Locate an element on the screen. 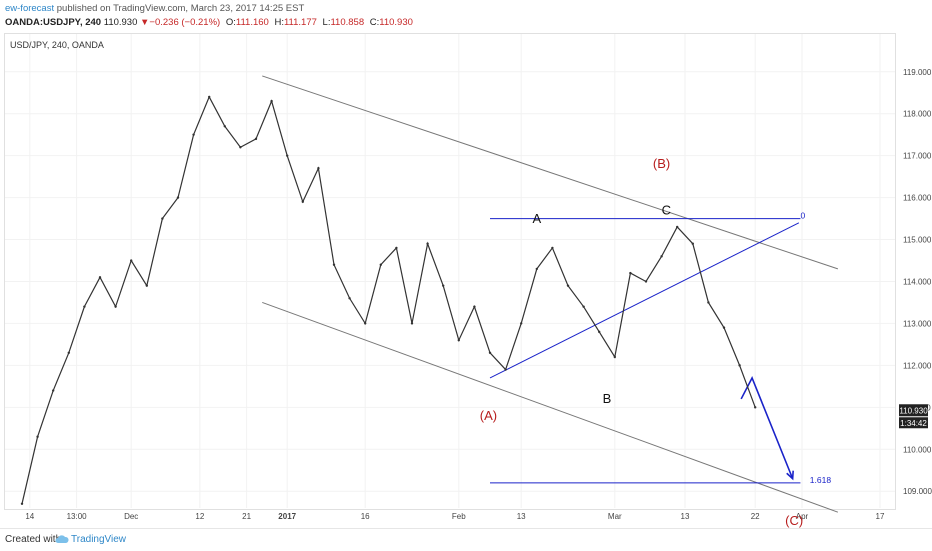 Image resolution: width=932 pixels, height=551 pixels. footer: Created with TradingView is located at coordinates (466, 539).